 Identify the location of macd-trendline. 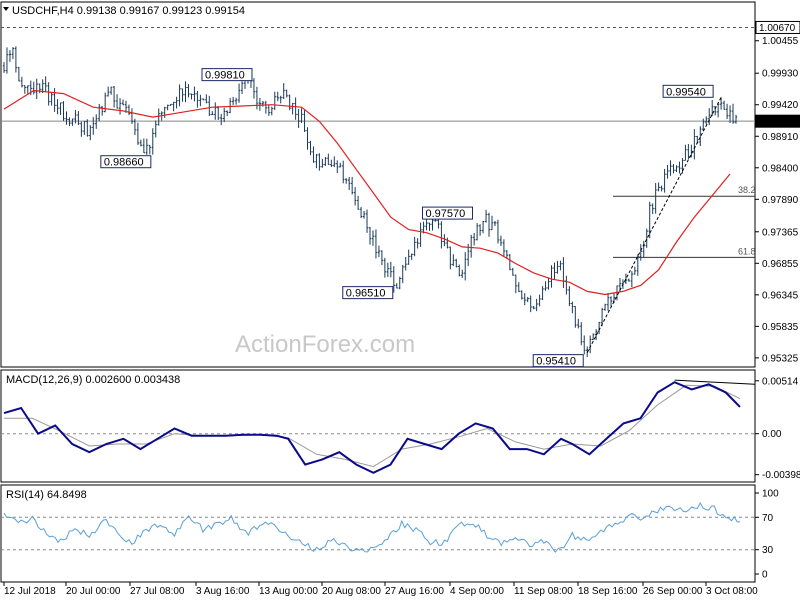
(715, 382).